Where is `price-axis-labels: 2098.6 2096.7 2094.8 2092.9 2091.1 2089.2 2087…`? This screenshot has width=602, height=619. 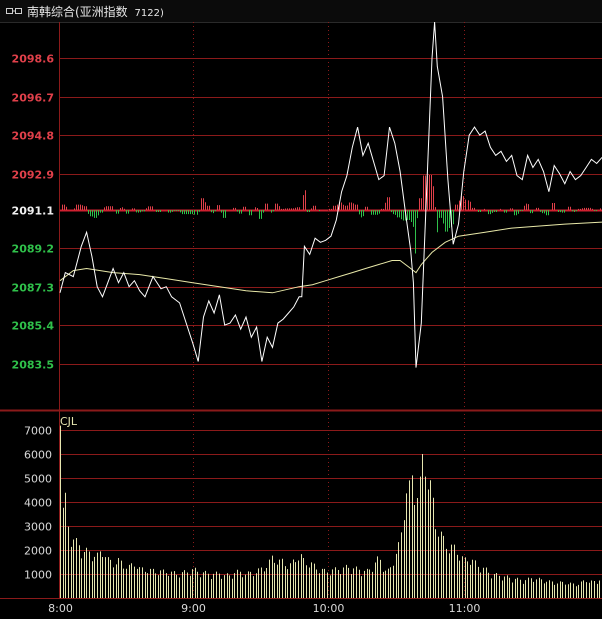
price-axis-labels: 2098.6 2096.7 2094.8 2092.9 2091.1 2089.2 2087… is located at coordinates (33, 212).